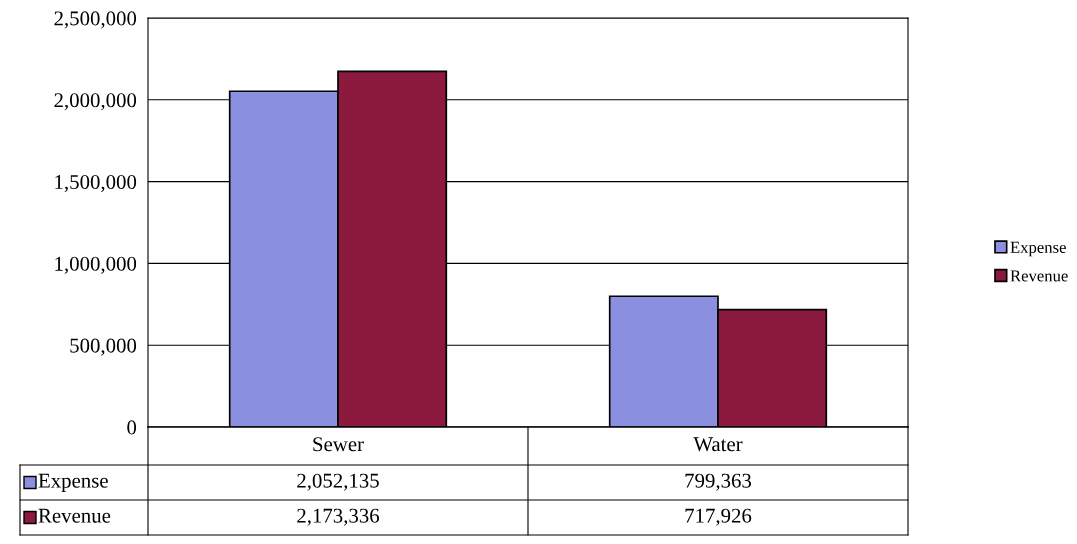 This screenshot has height=544, width=1077. I want to click on legend-label: Revenue, so click(1039, 276).